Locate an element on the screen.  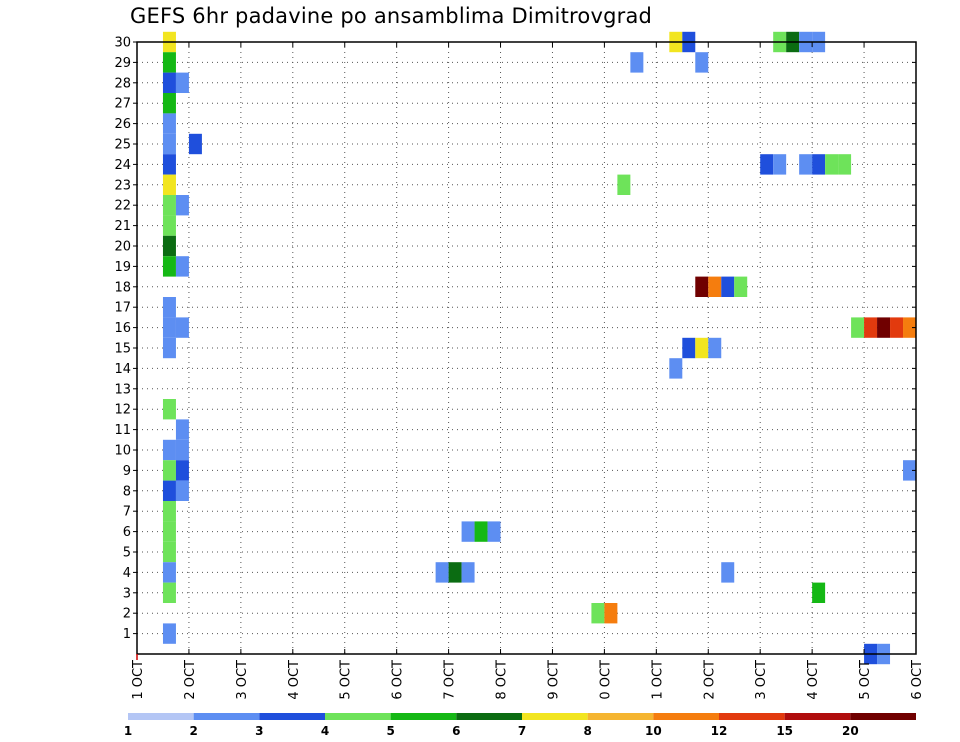
y-tick-label: 8 is located at coordinates (127, 491).